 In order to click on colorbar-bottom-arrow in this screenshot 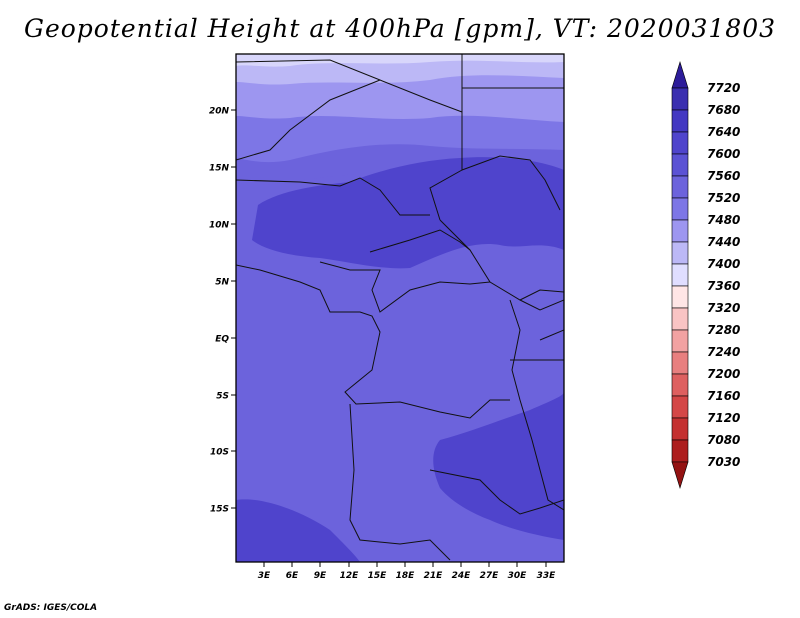, I will do `click(680, 475)`.